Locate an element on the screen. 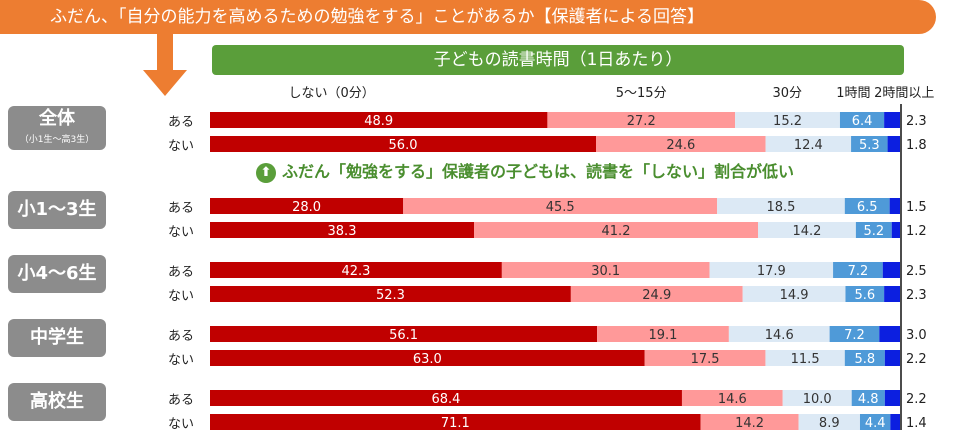 Image resolution: width=968 pixels, height=434 pixels. data-label: 56.1 is located at coordinates (403, 335).